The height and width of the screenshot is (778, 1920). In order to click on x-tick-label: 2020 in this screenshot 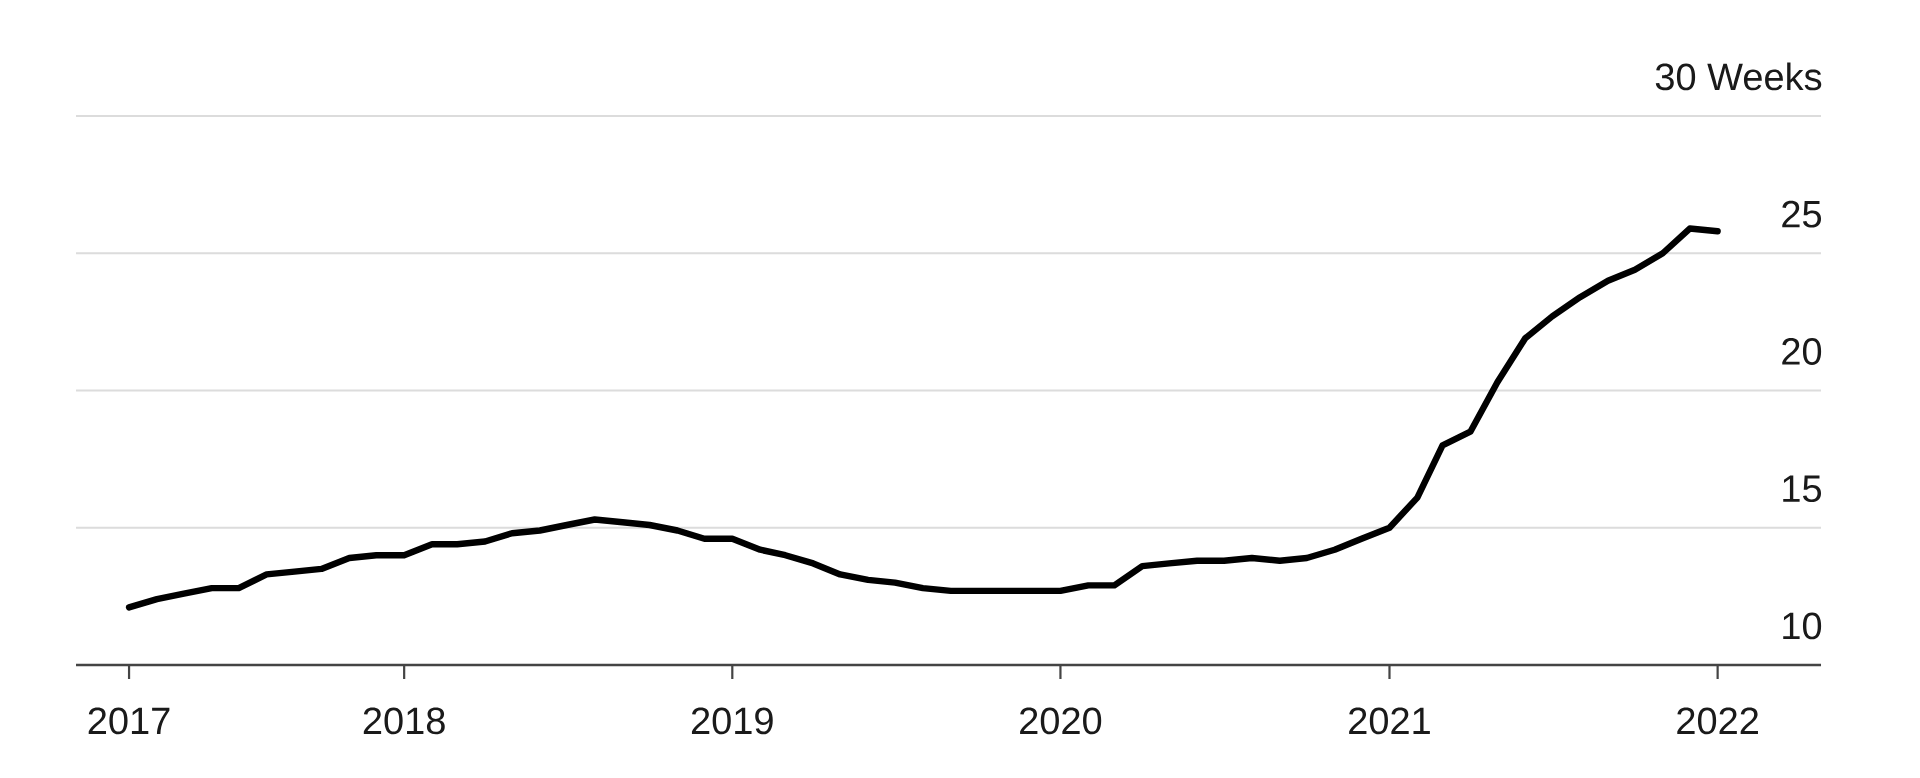, I will do `click(1061, 721)`.